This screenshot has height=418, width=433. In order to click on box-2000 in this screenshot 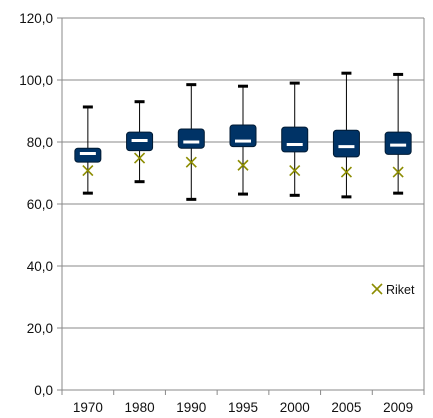, I will do `click(295, 139)`.